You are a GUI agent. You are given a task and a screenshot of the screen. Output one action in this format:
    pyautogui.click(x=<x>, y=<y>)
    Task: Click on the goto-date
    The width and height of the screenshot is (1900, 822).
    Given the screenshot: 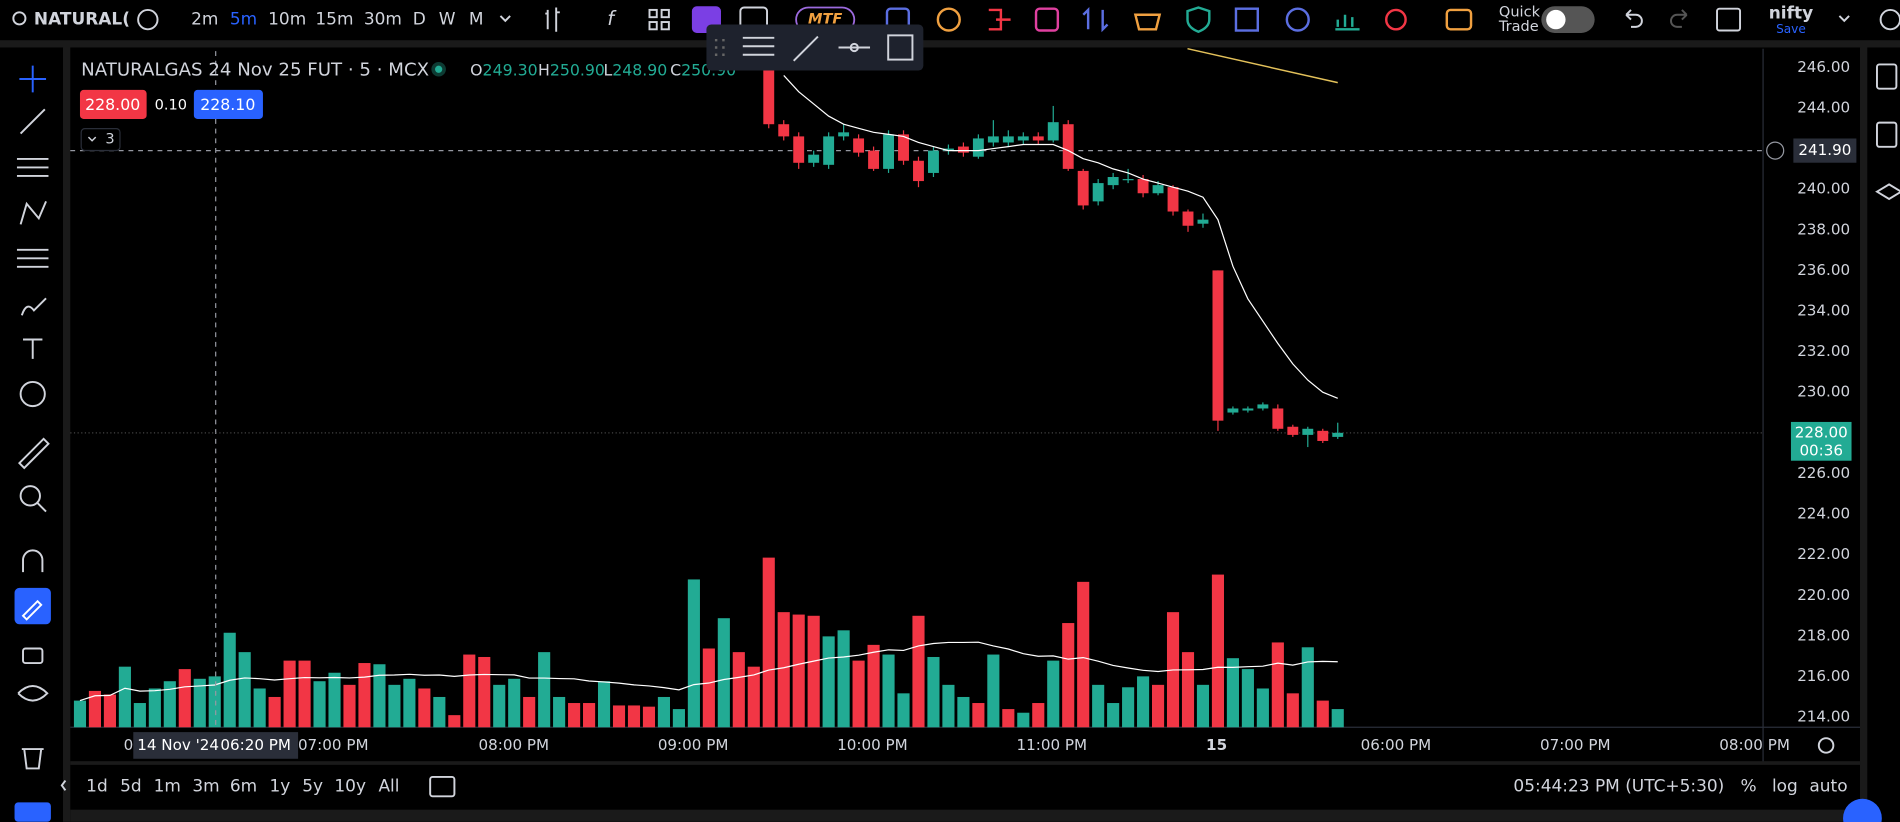 What is the action you would take?
    pyautogui.click(x=442, y=786)
    